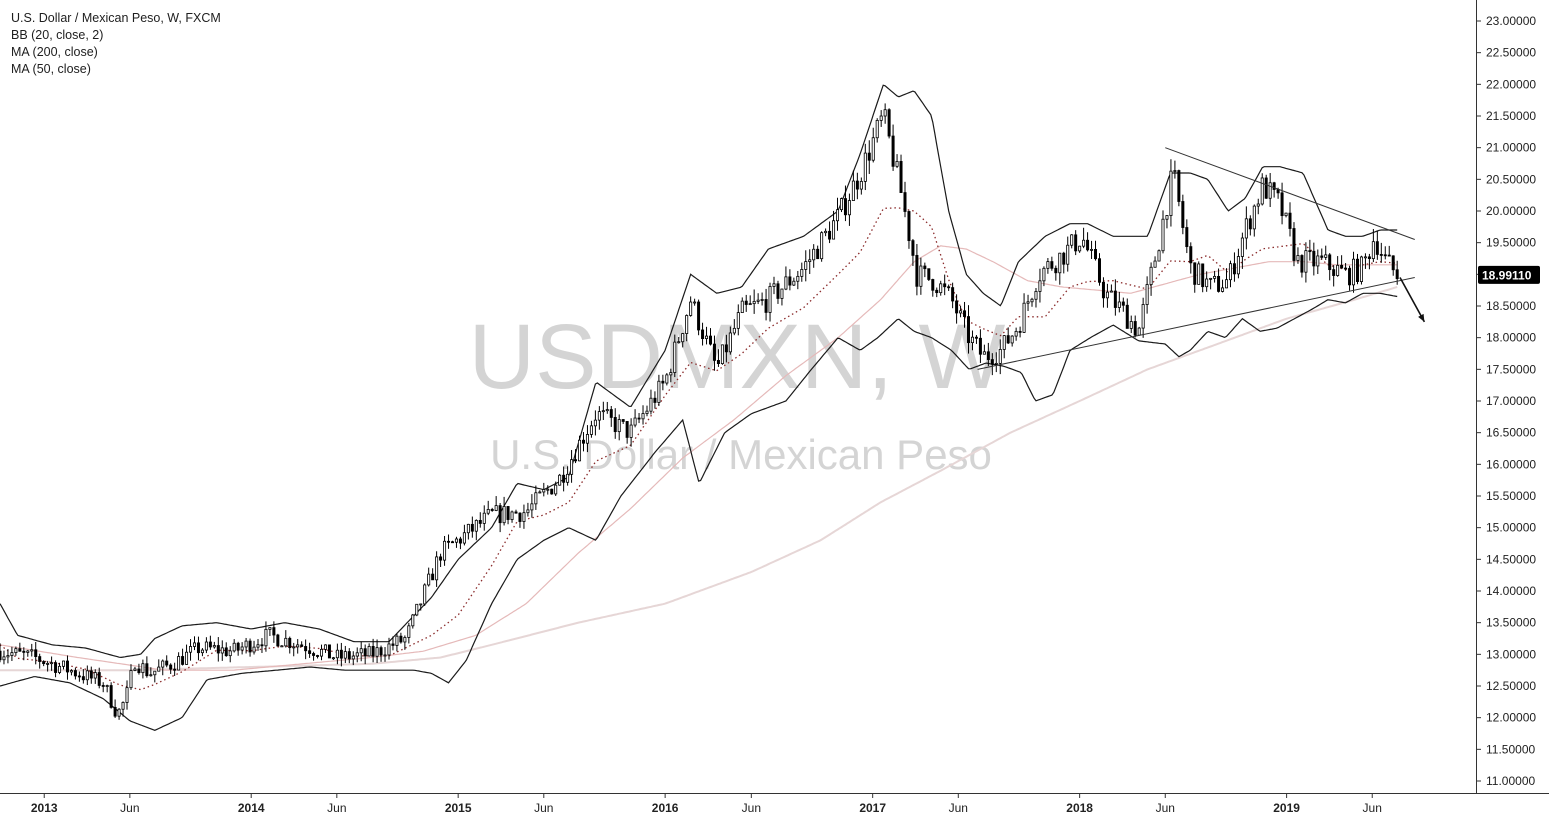 This screenshot has height=825, width=1549. Describe the element at coordinates (1201, 258) in the screenshot. I see `trendlines` at that location.